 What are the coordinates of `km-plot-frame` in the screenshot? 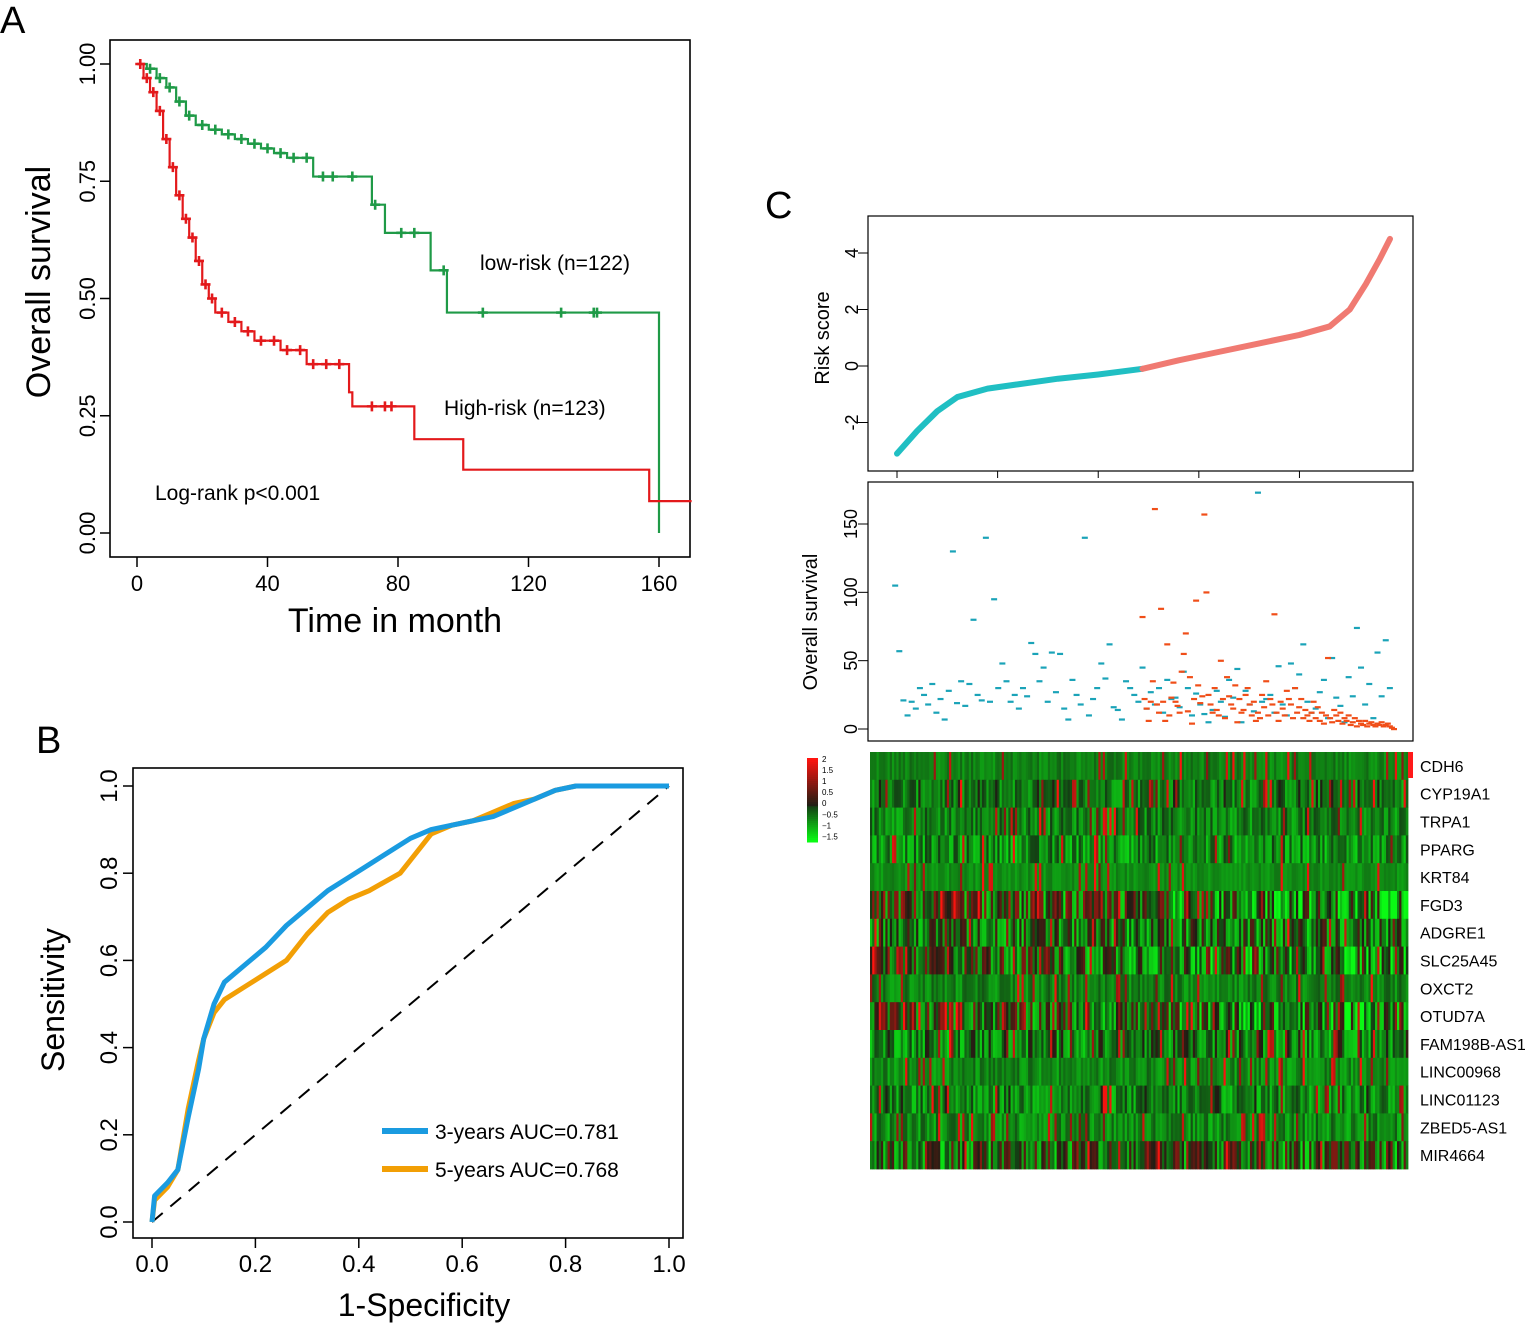 It's located at (400, 298).